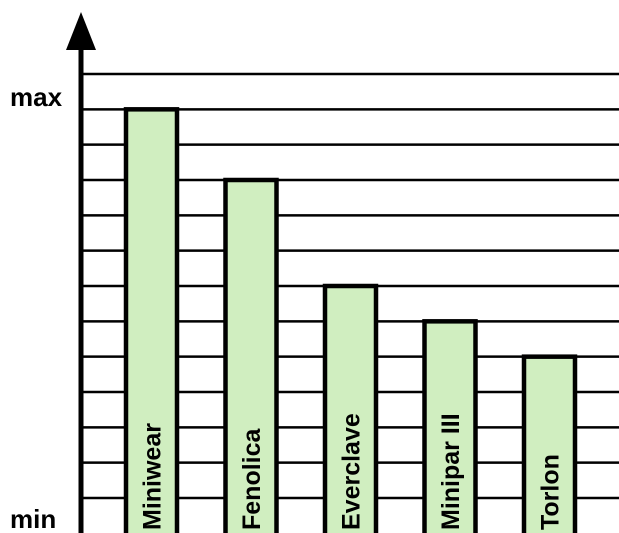 The width and height of the screenshot is (619, 533). I want to click on bar-torlon, so click(549, 443).